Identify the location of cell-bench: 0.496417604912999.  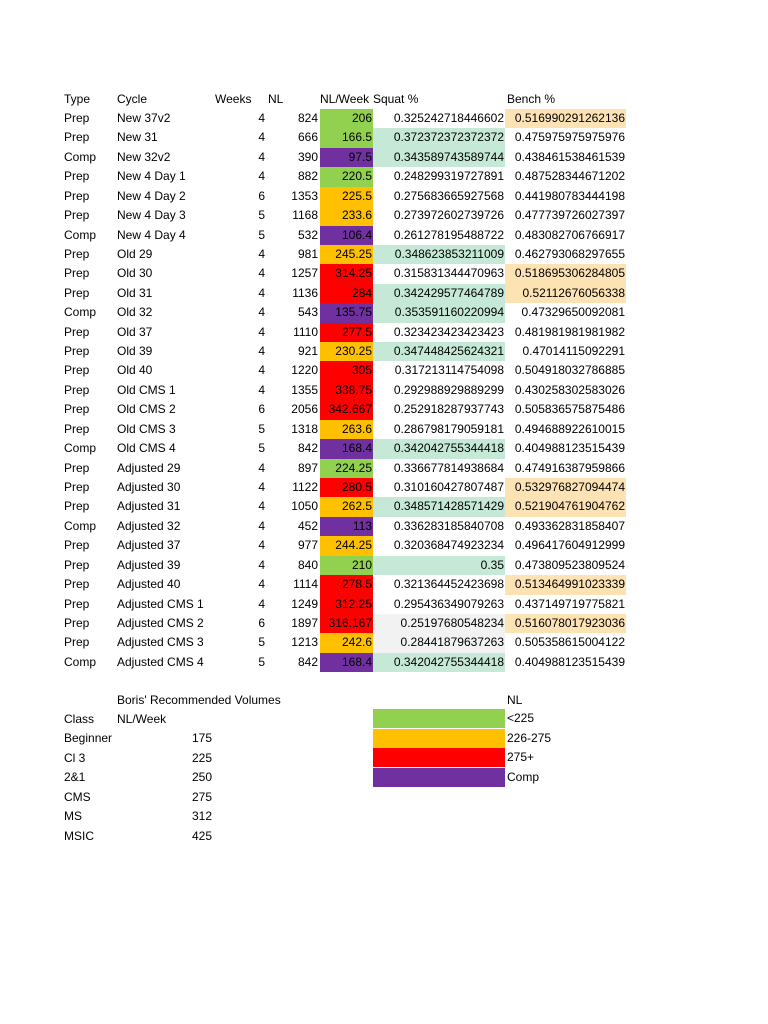
(569, 545).